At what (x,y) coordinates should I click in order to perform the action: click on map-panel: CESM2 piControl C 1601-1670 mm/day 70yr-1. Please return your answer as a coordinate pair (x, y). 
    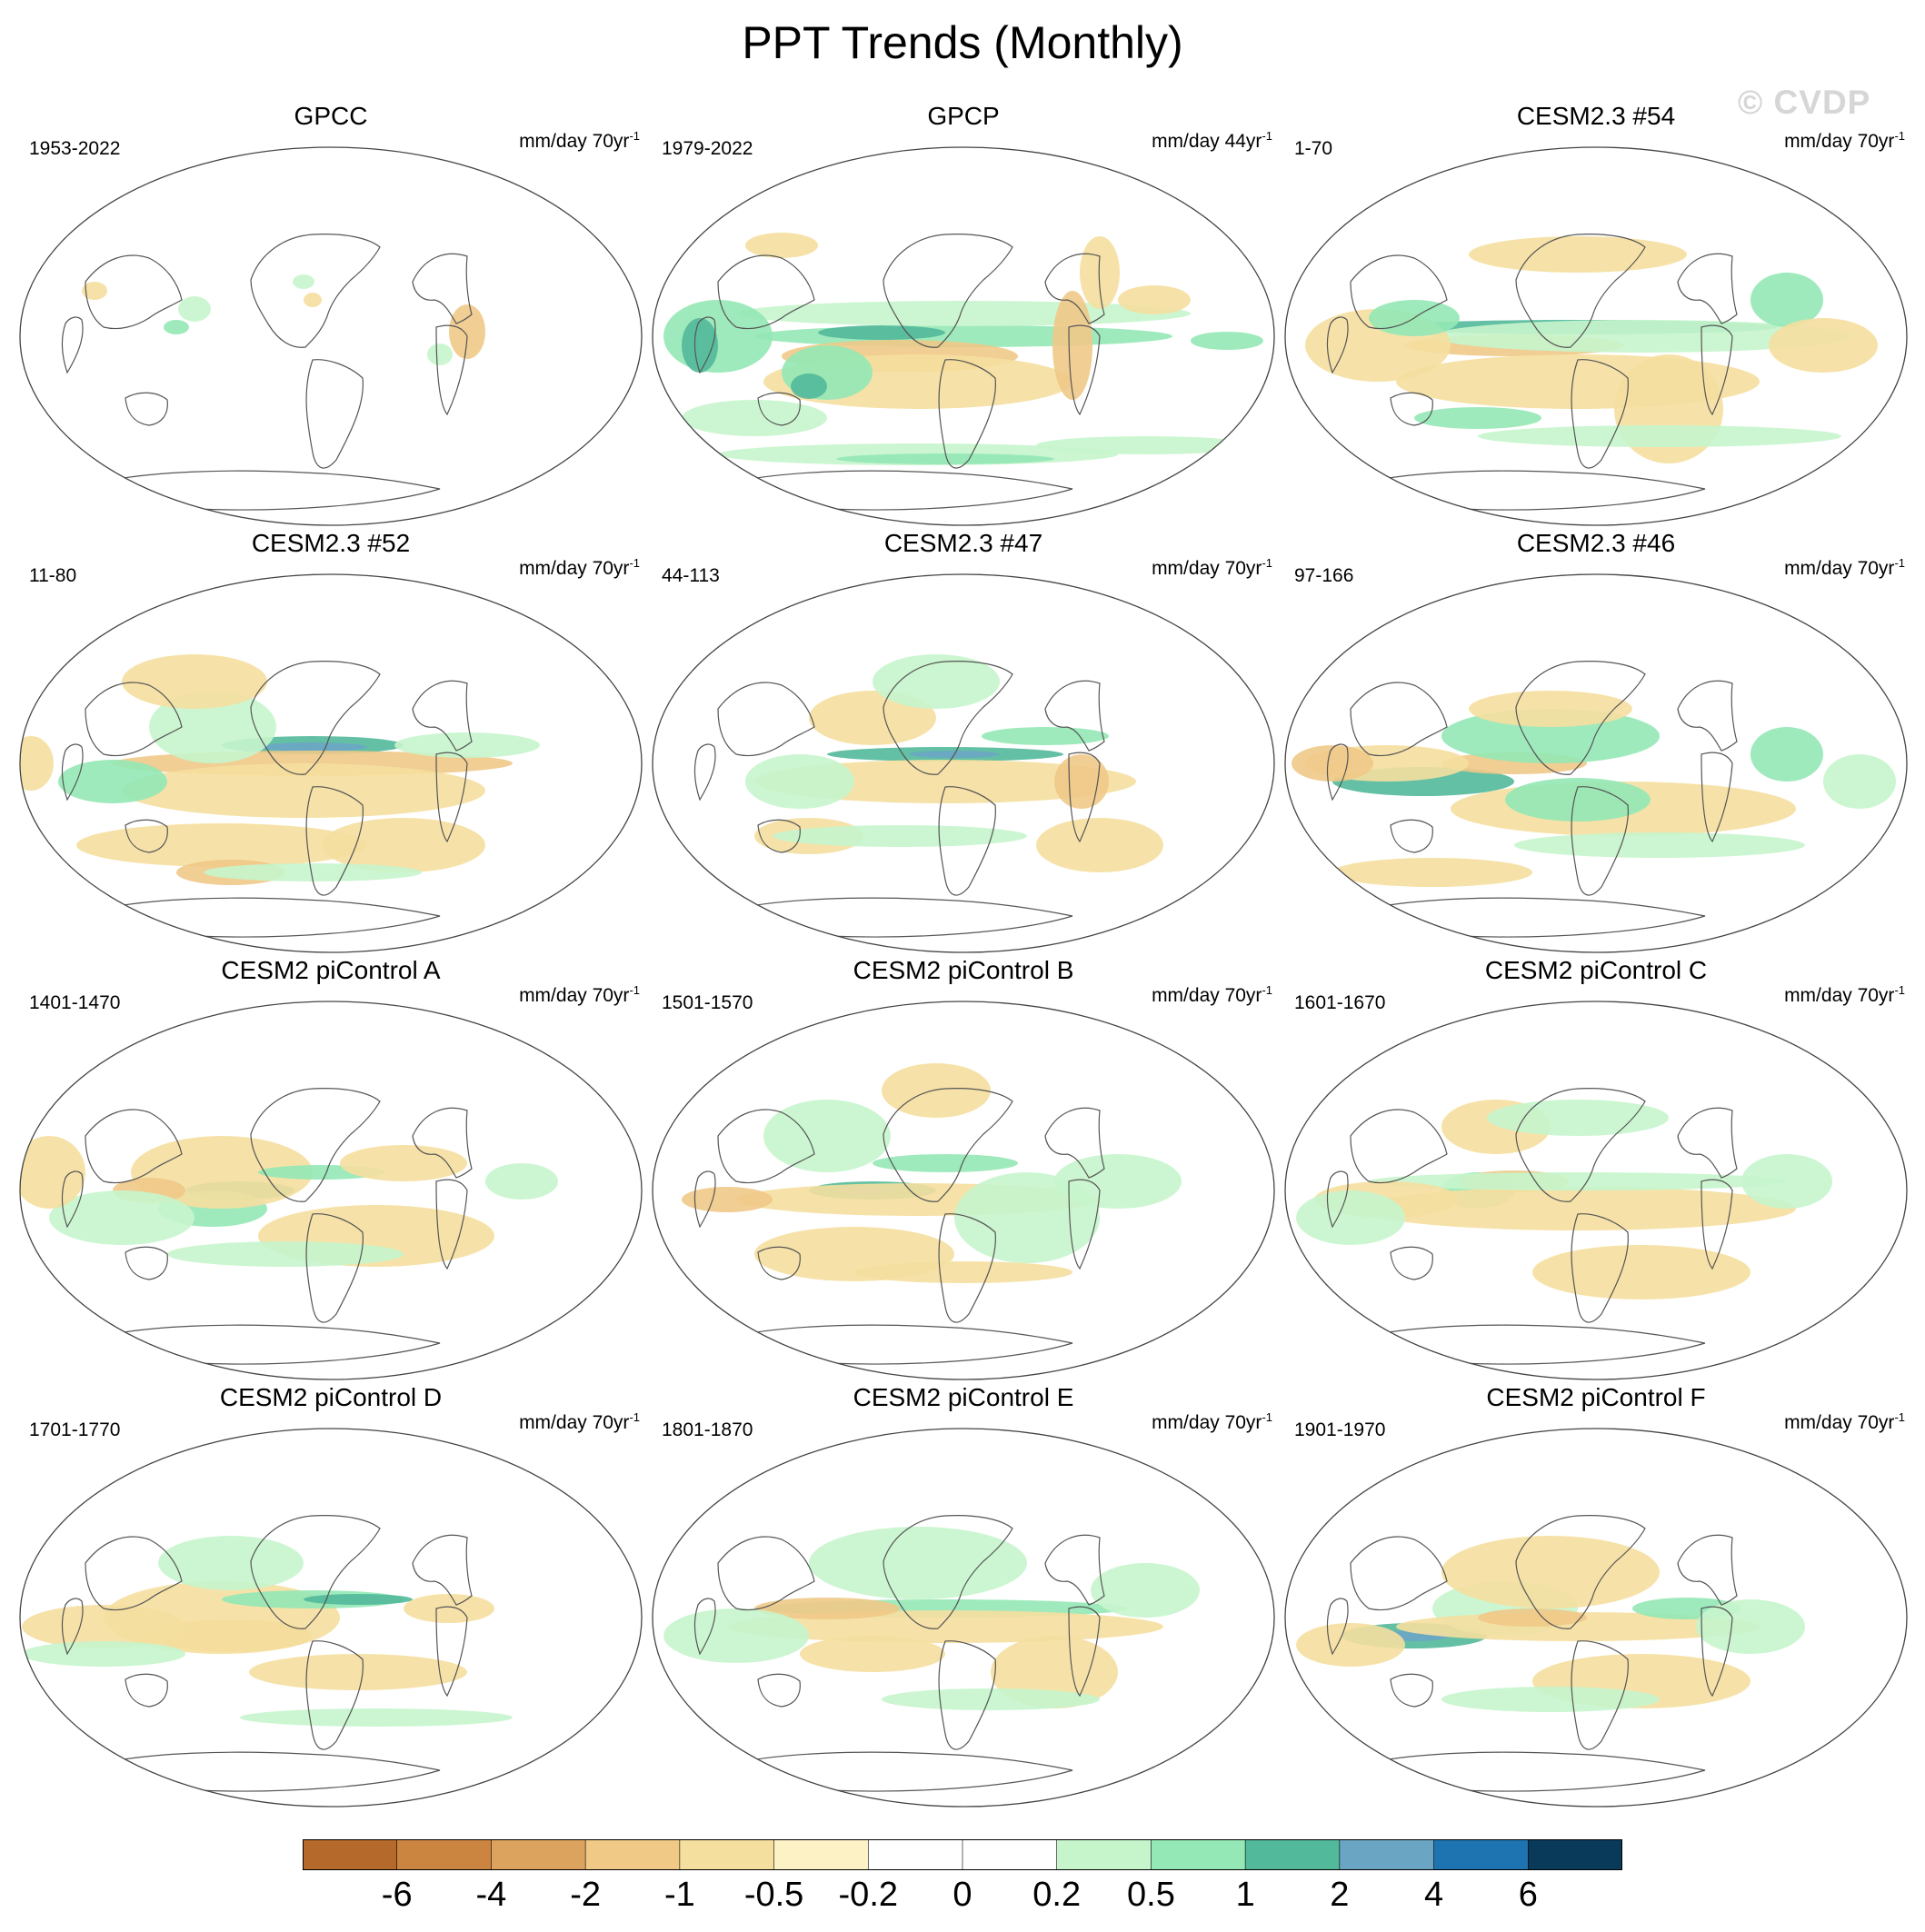
    Looking at the image, I should click on (1596, 1170).